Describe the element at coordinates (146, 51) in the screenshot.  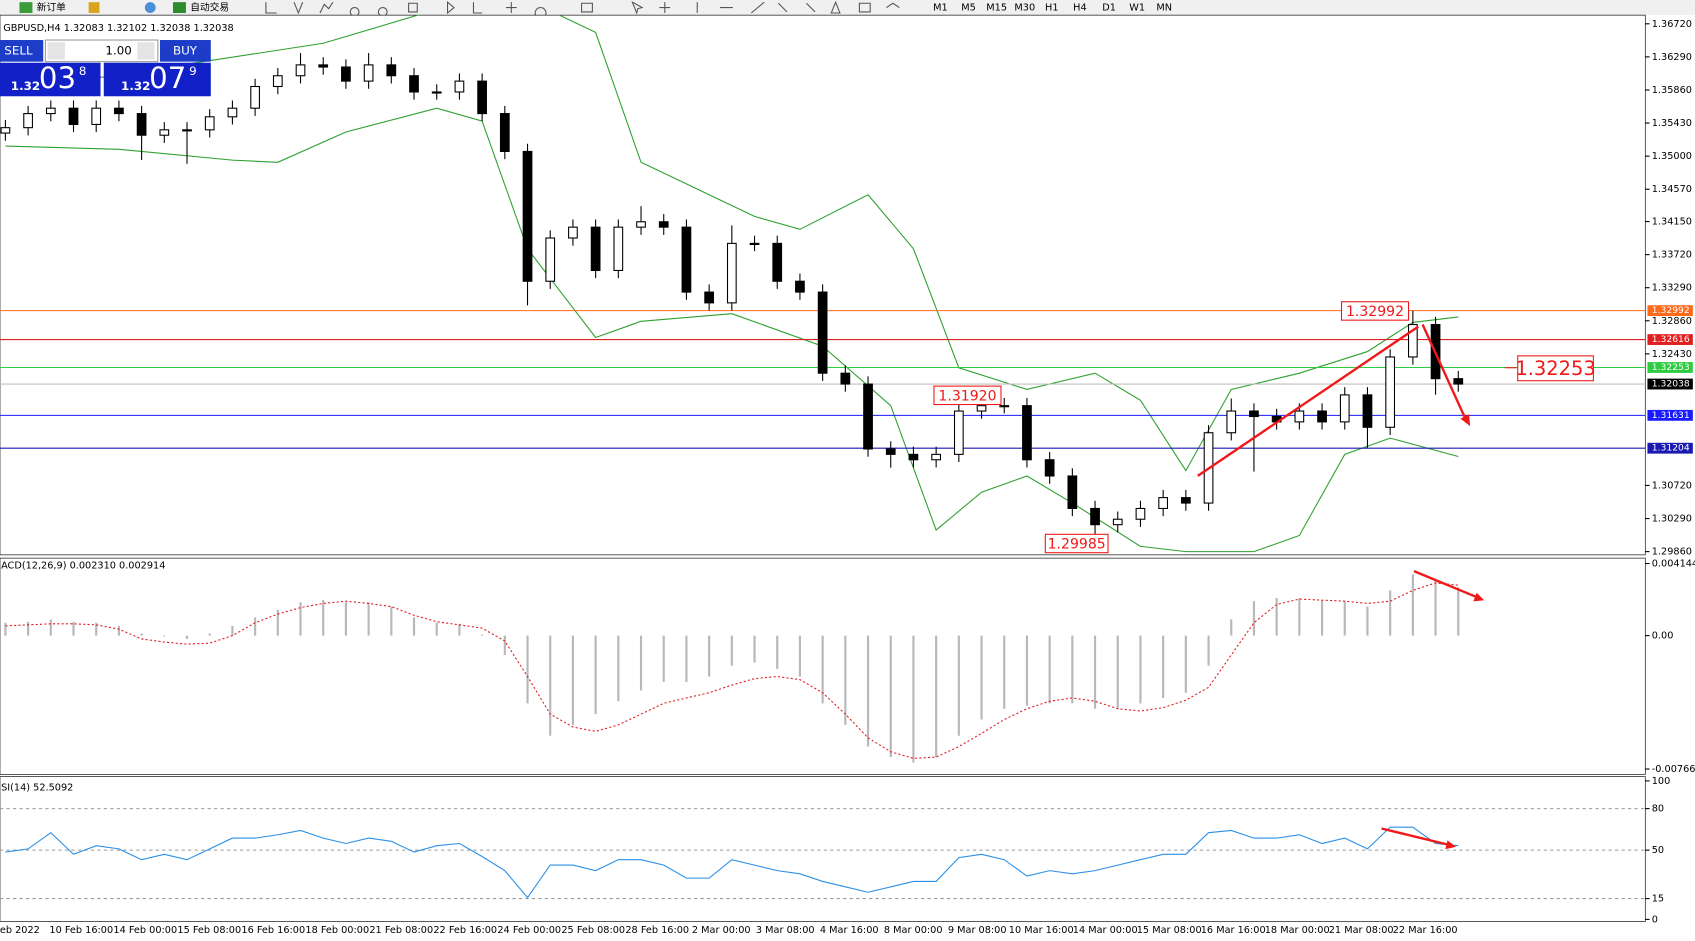
I see `lots-up` at that location.